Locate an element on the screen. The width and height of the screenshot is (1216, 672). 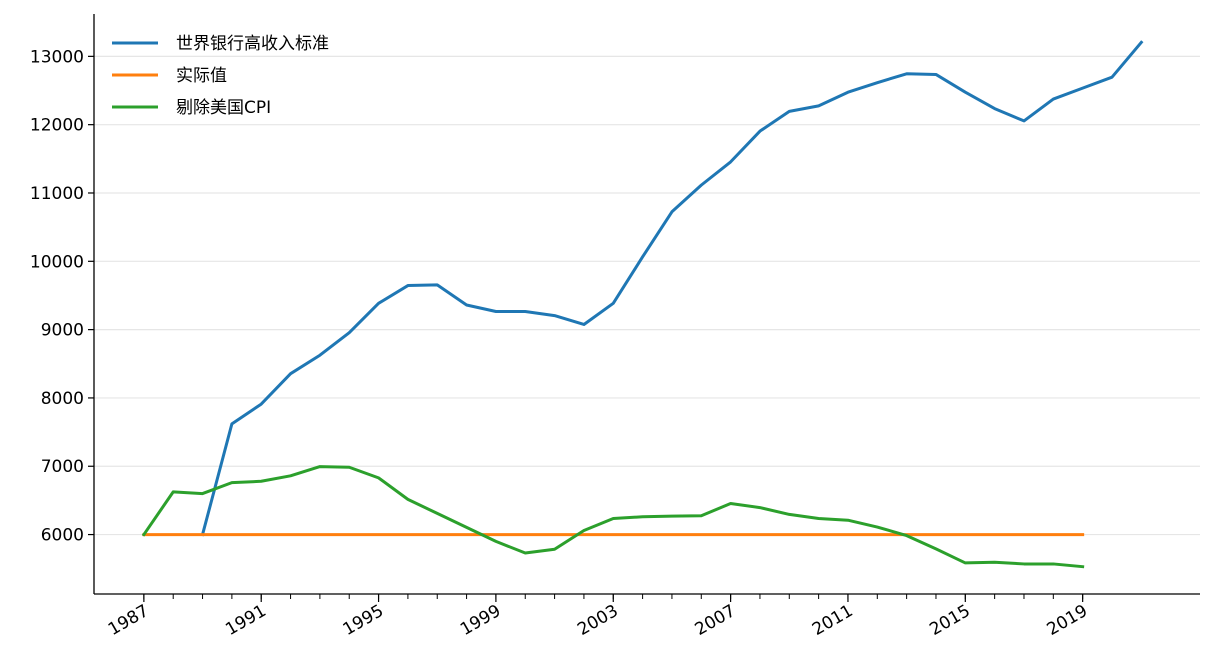
y-tick-label: 13000 is located at coordinates (57, 57).